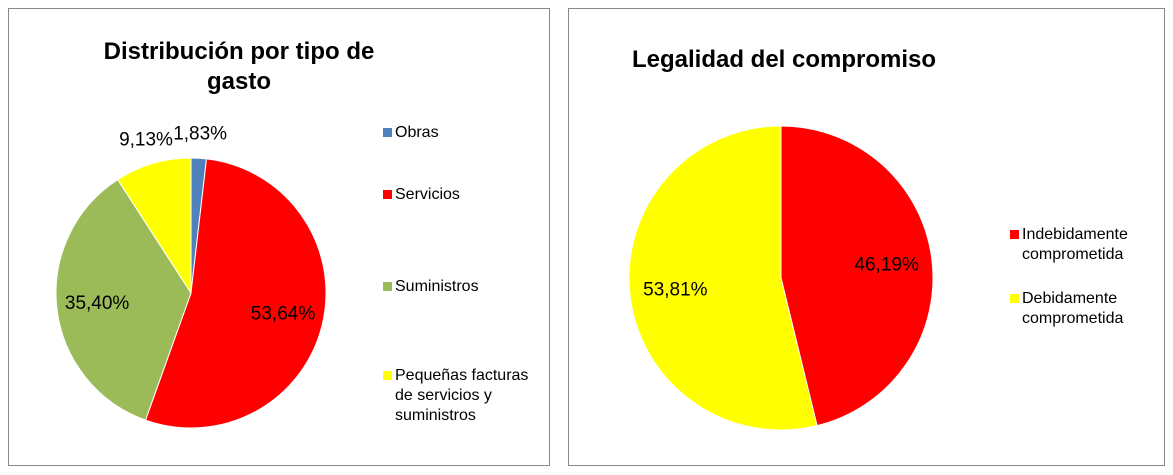  Describe the element at coordinates (437, 286) in the screenshot. I see `legend-label: Suministros` at that location.